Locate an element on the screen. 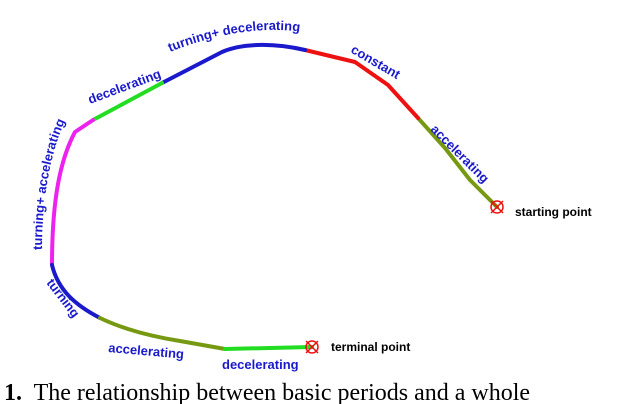 This screenshot has width=640, height=404. starting-point-label: starting point is located at coordinates (553, 212).